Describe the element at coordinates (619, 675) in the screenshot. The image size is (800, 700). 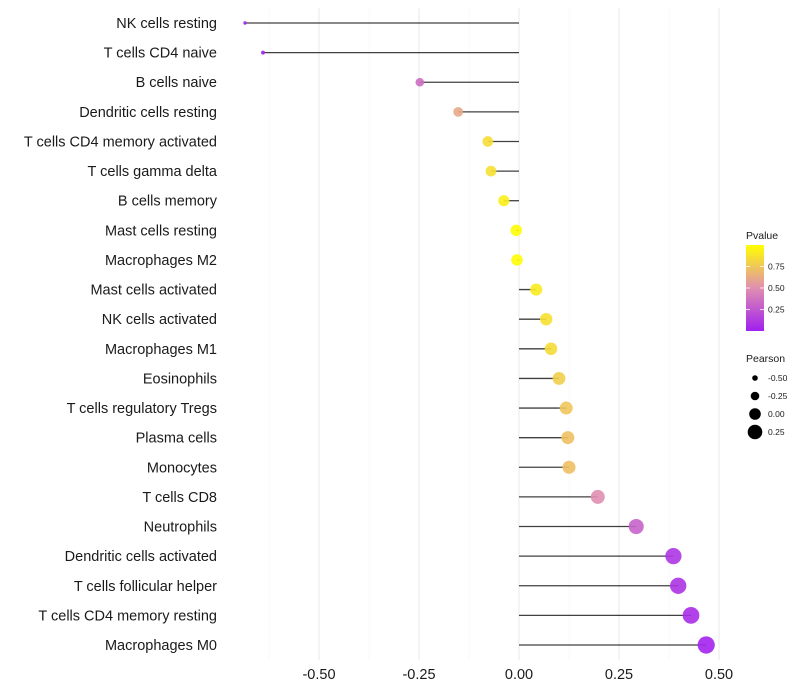
I see `x-axis-tick-label: 0.25` at that location.